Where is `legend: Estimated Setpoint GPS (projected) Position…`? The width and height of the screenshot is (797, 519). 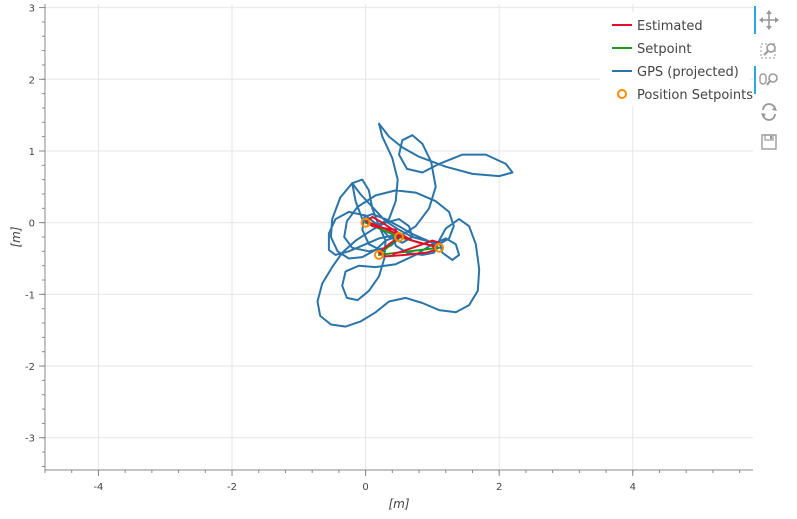 legend: Estimated Setpoint GPS (projected) Position… is located at coordinates (676, 59).